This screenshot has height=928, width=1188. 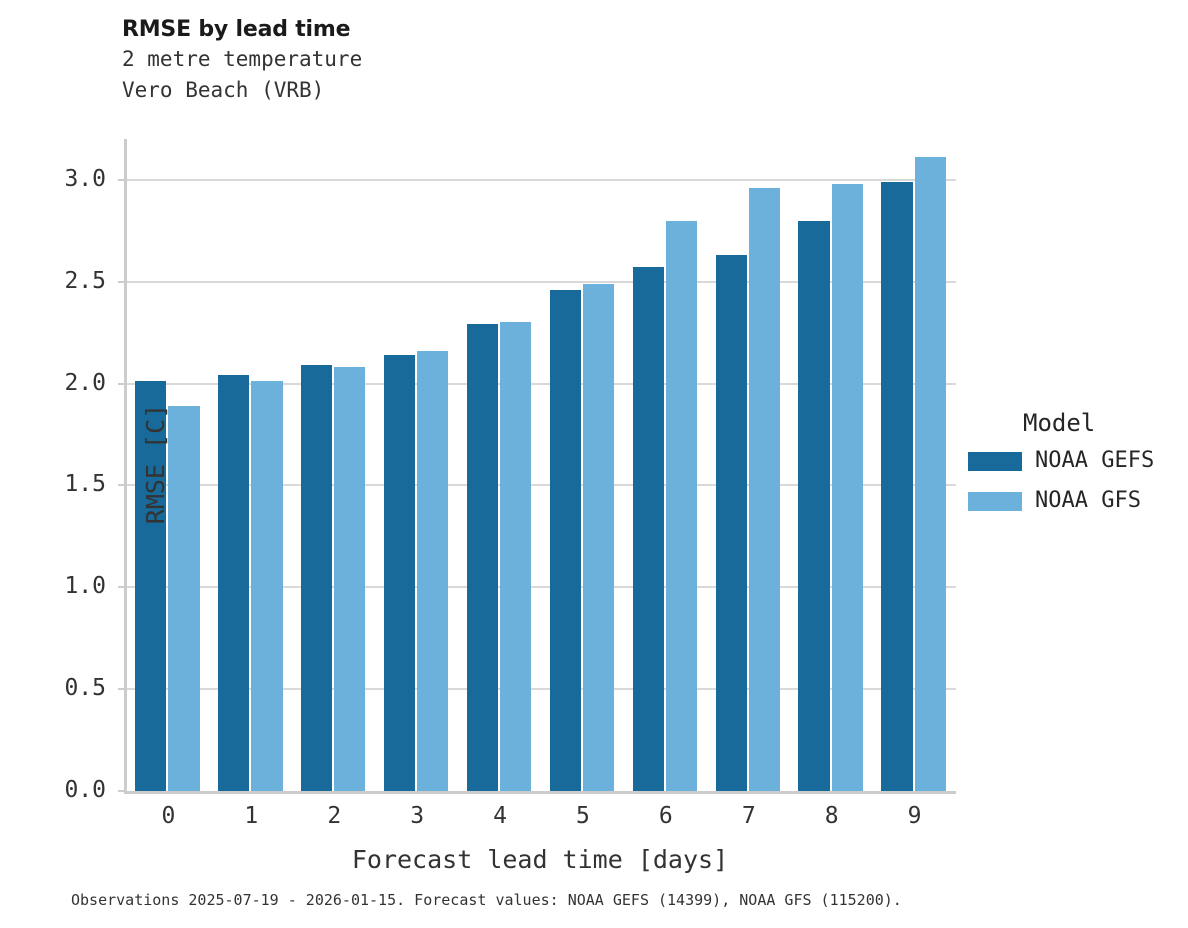 What do you see at coordinates (334, 816) in the screenshot?
I see `x-axis-tick-label: 2` at bounding box center [334, 816].